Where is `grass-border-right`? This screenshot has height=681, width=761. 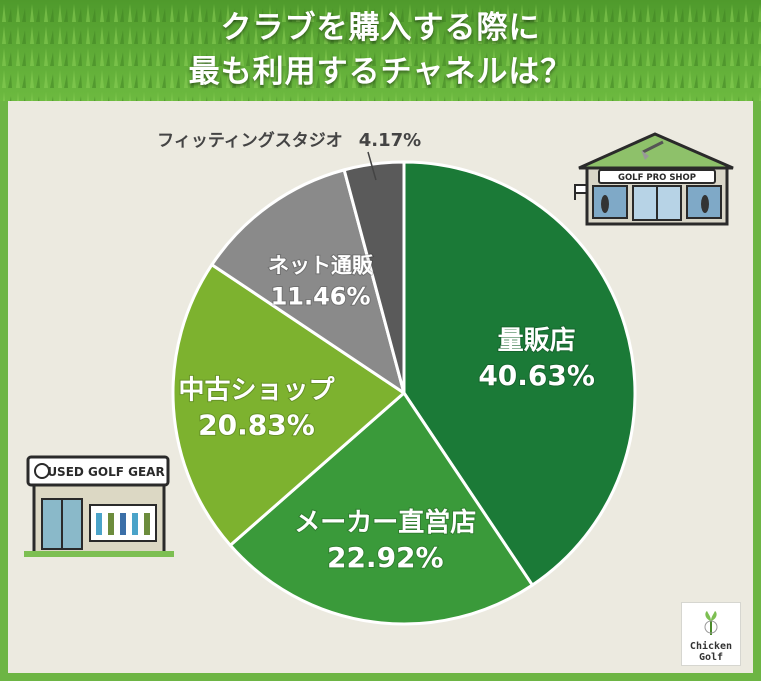 grass-border-right is located at coordinates (757, 391).